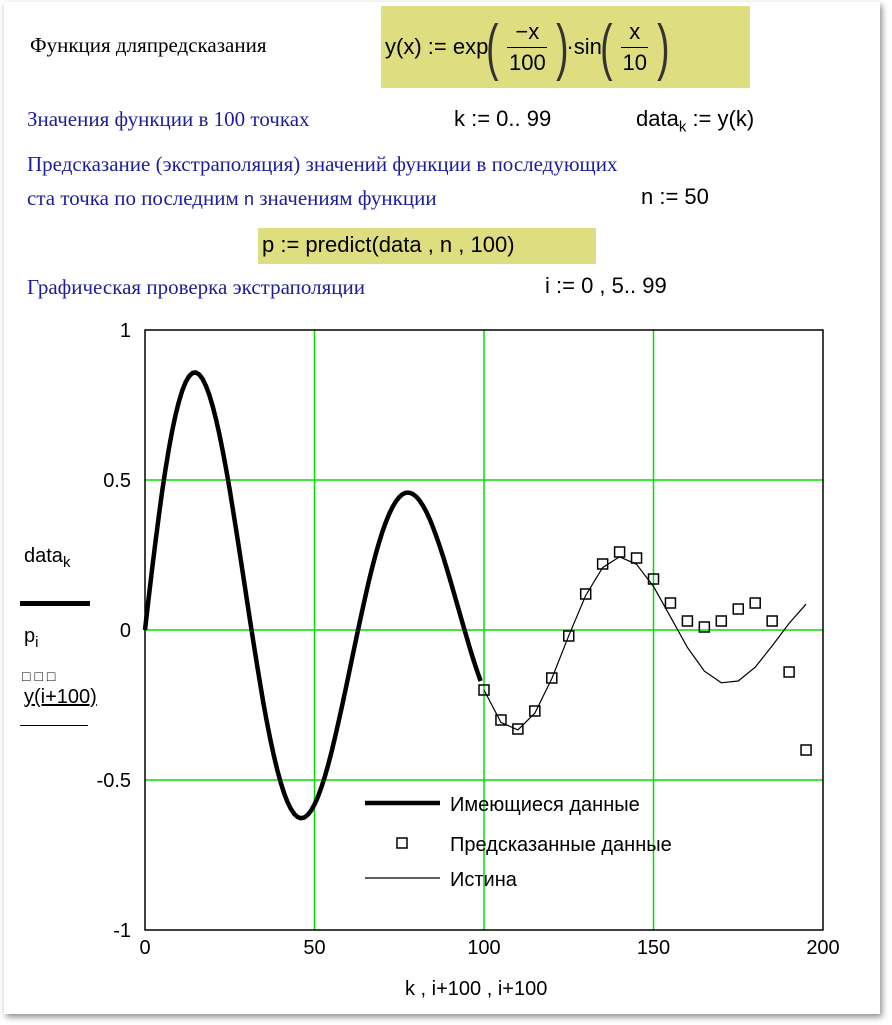 This screenshot has height=1025, width=892. What do you see at coordinates (483, 948) in the screenshot?
I see `x-tick-label: 100` at bounding box center [483, 948].